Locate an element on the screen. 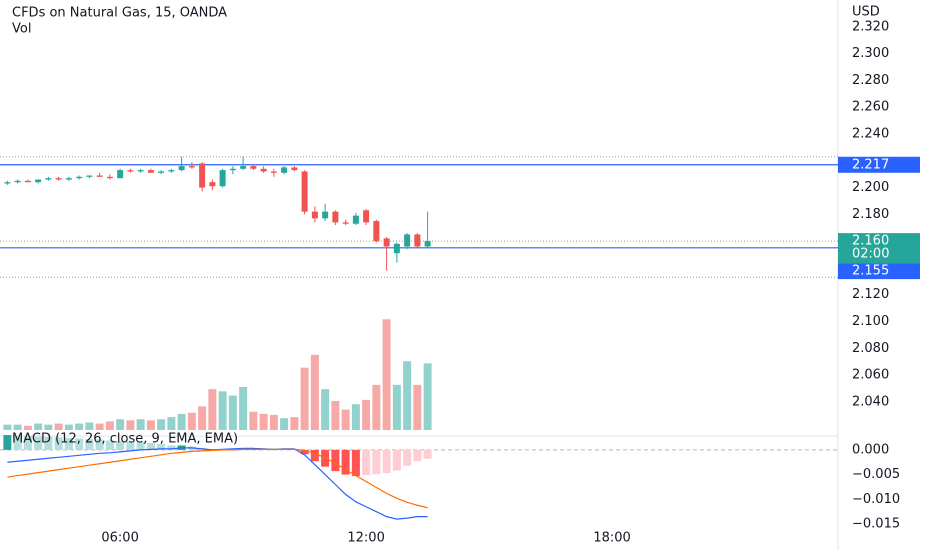  chart-title: CFDs on Natural Gas, 15, OANDA is located at coordinates (119, 13).